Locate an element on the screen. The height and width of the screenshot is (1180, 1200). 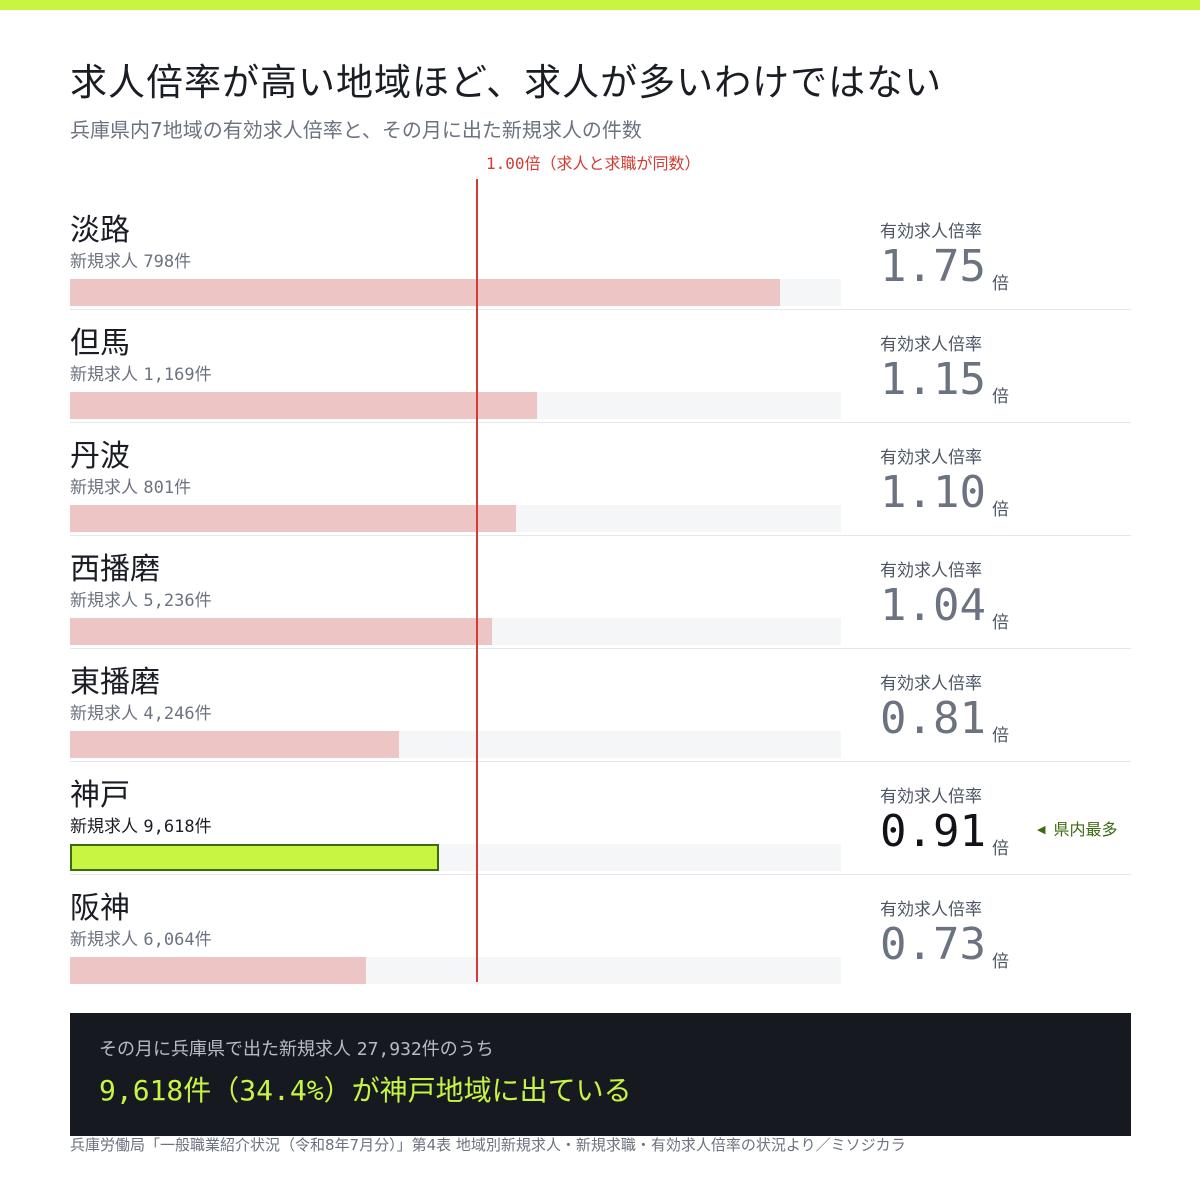
new-jobs-count: 新規求人 1,169件 is located at coordinates (141, 372).